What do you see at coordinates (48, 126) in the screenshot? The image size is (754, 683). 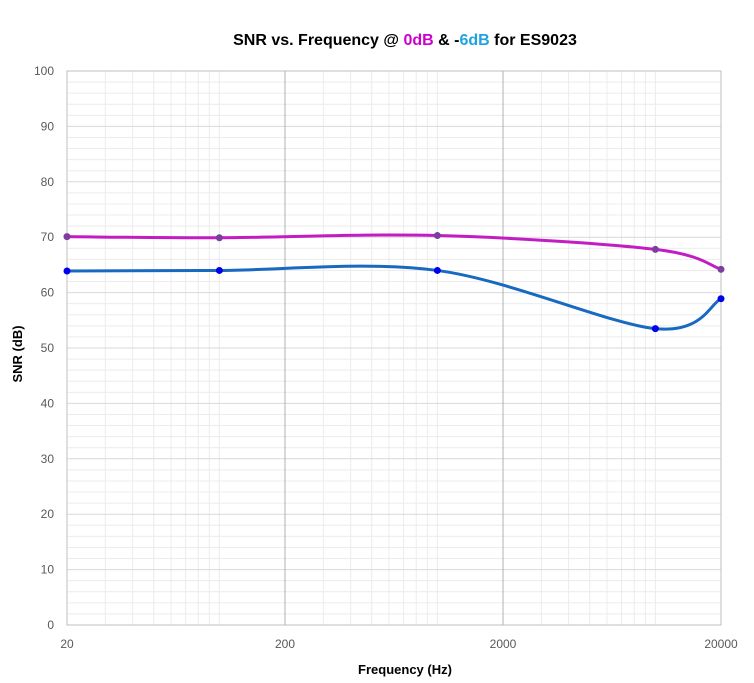 I see `y-tick-label: 90` at bounding box center [48, 126].